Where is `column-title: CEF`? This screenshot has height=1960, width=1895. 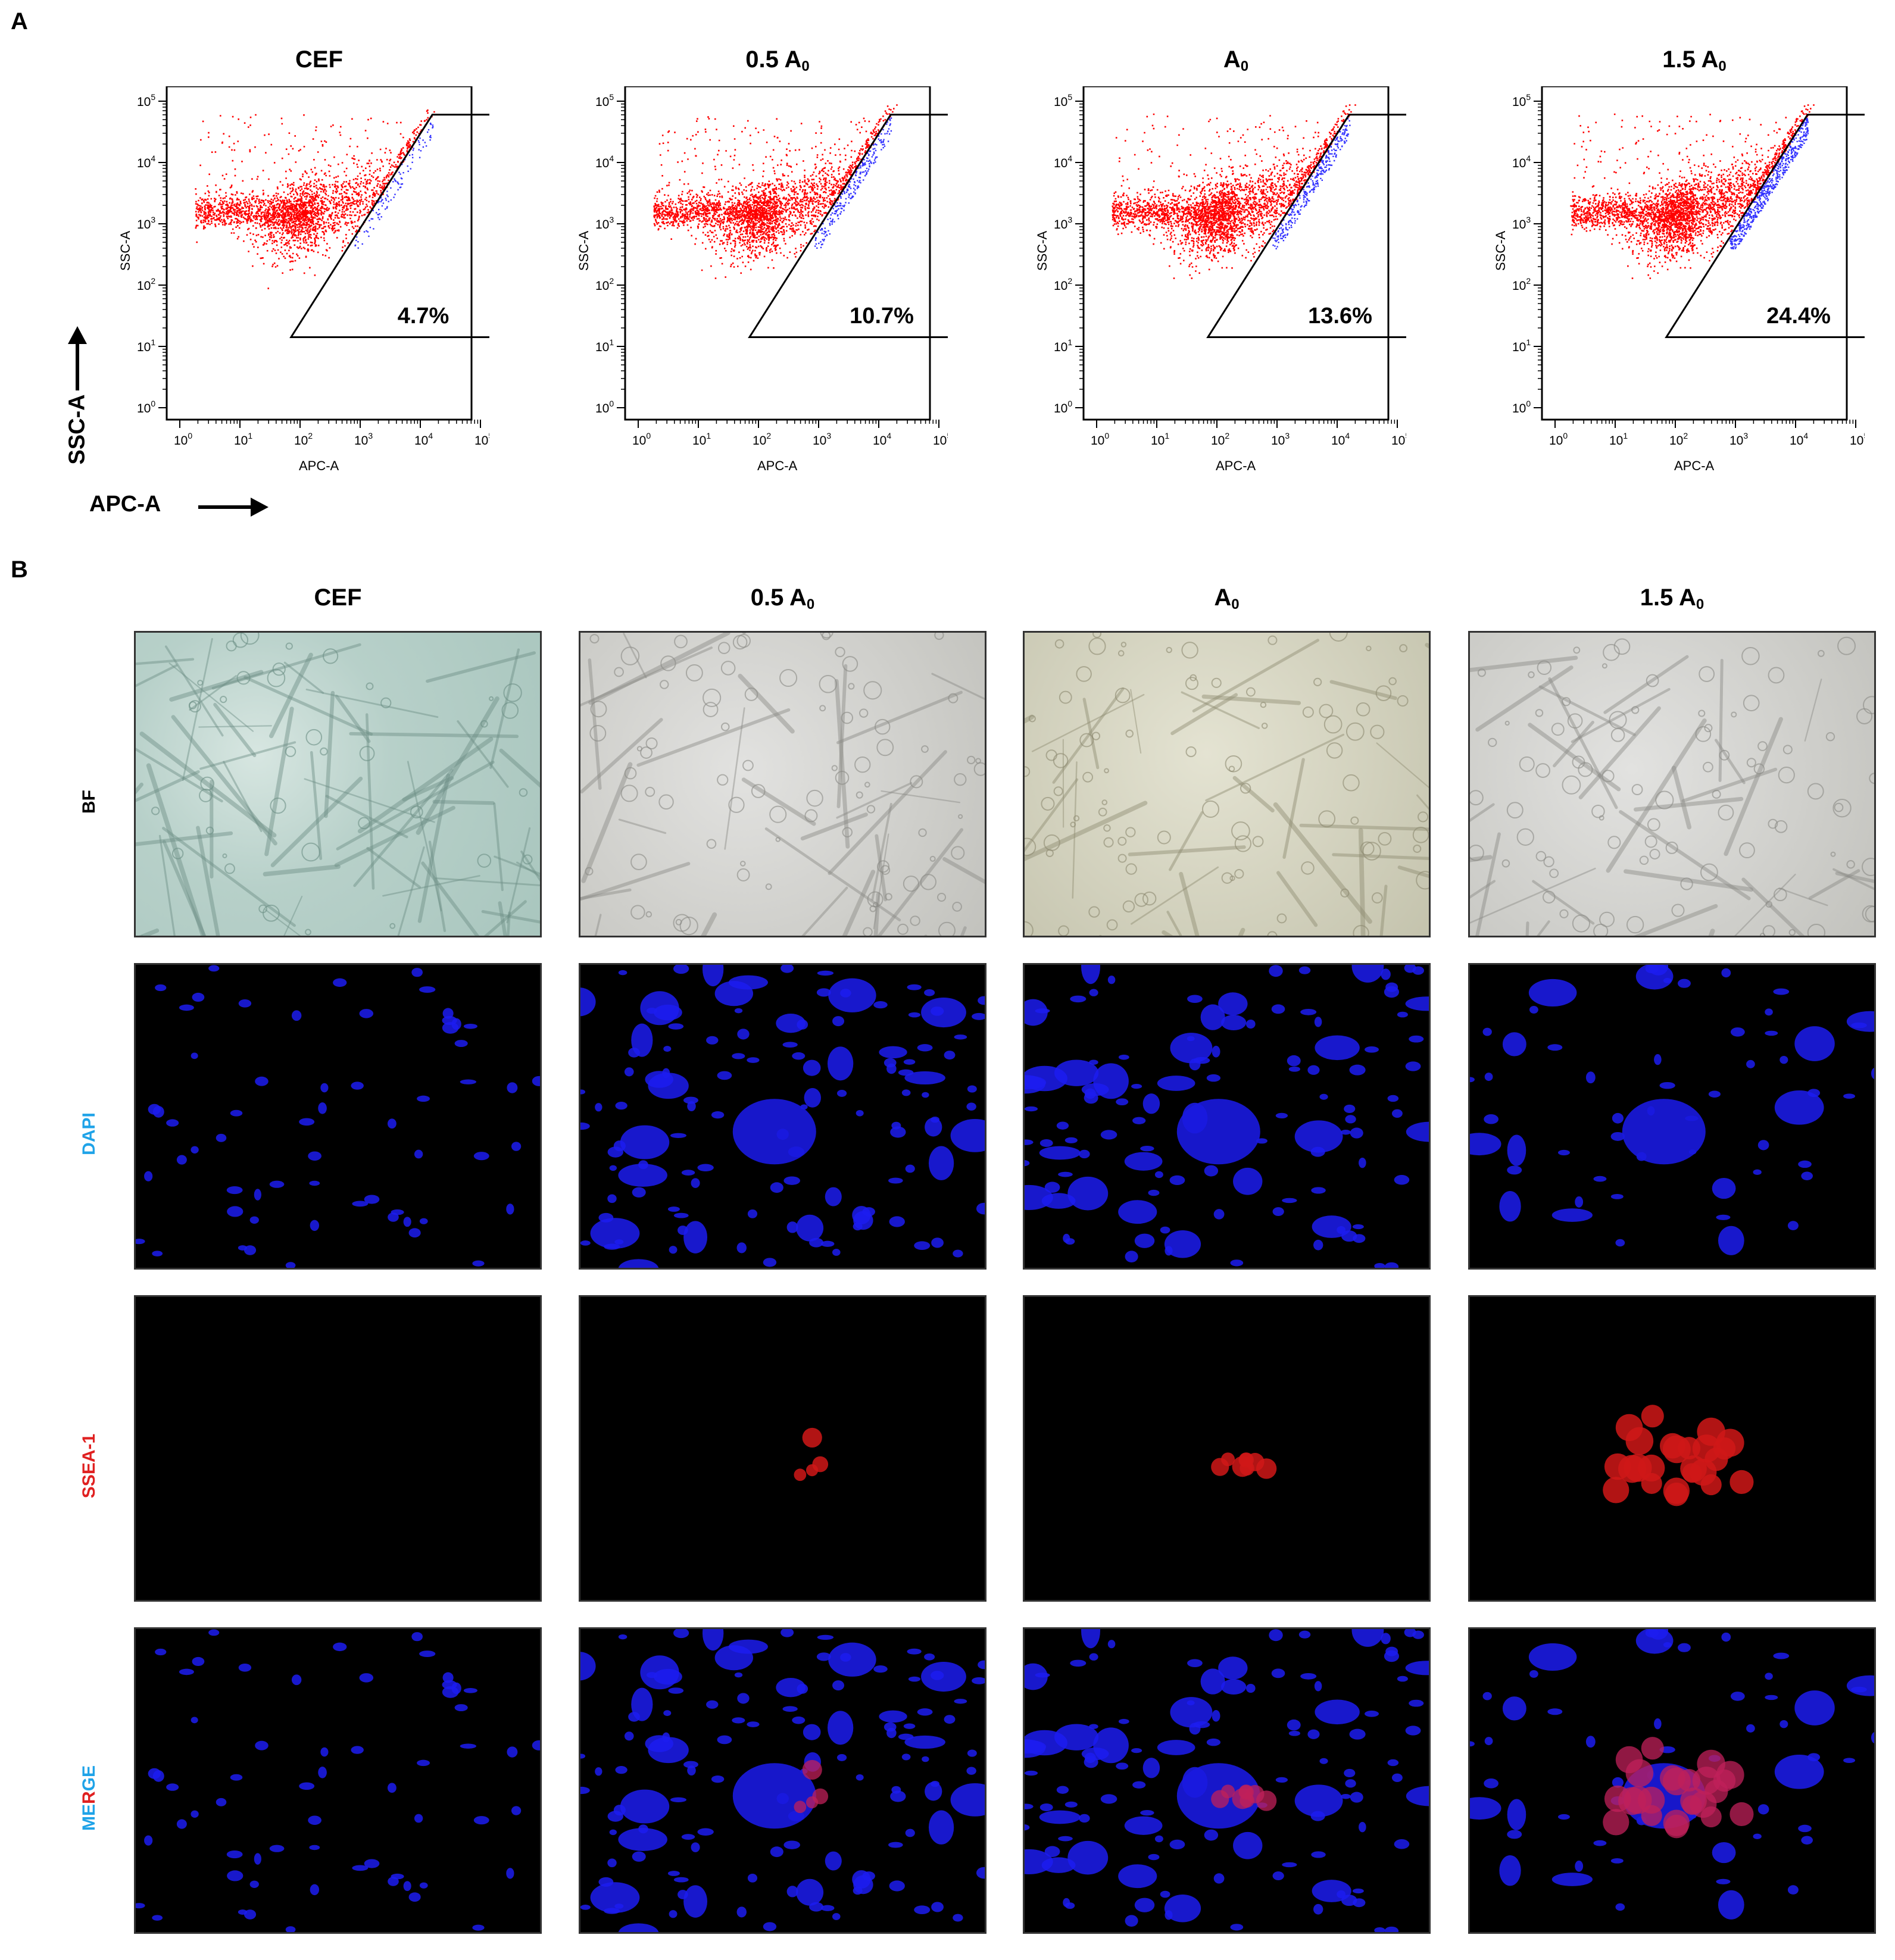
column-title: CEF is located at coordinates (338, 597).